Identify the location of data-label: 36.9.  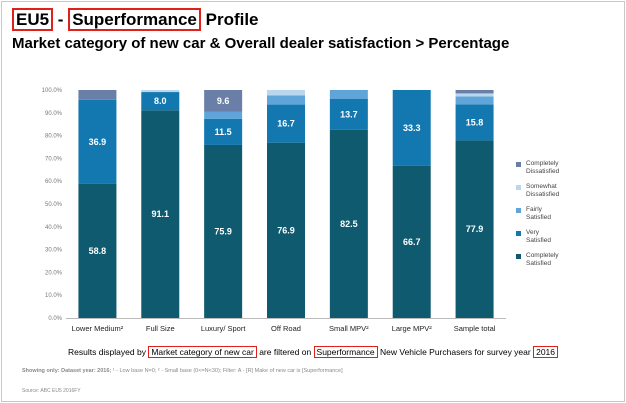
(98, 142).